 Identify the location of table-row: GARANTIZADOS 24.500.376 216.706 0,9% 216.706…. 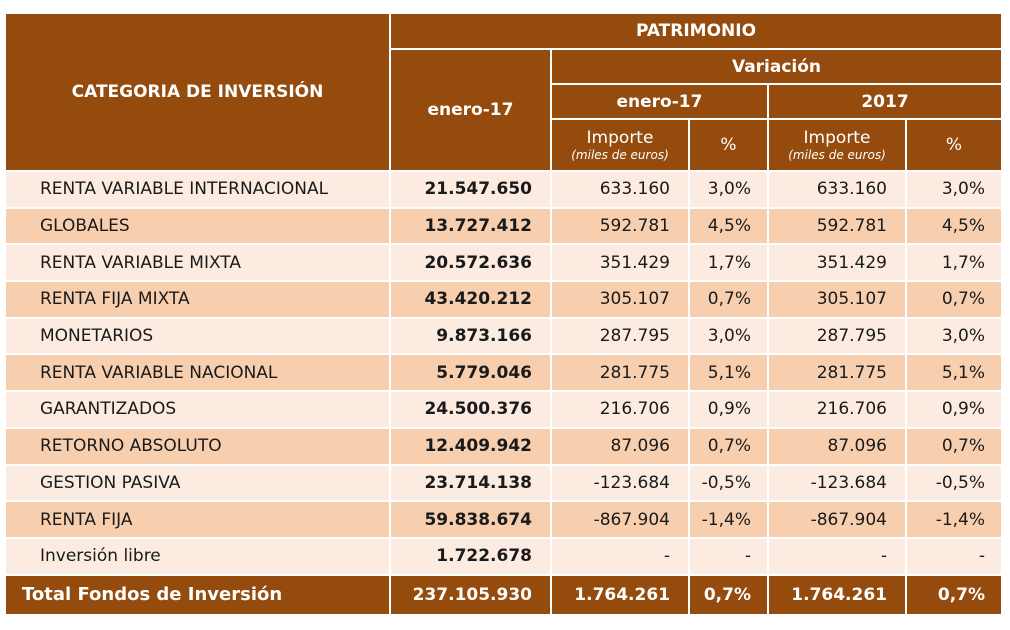
(504, 409).